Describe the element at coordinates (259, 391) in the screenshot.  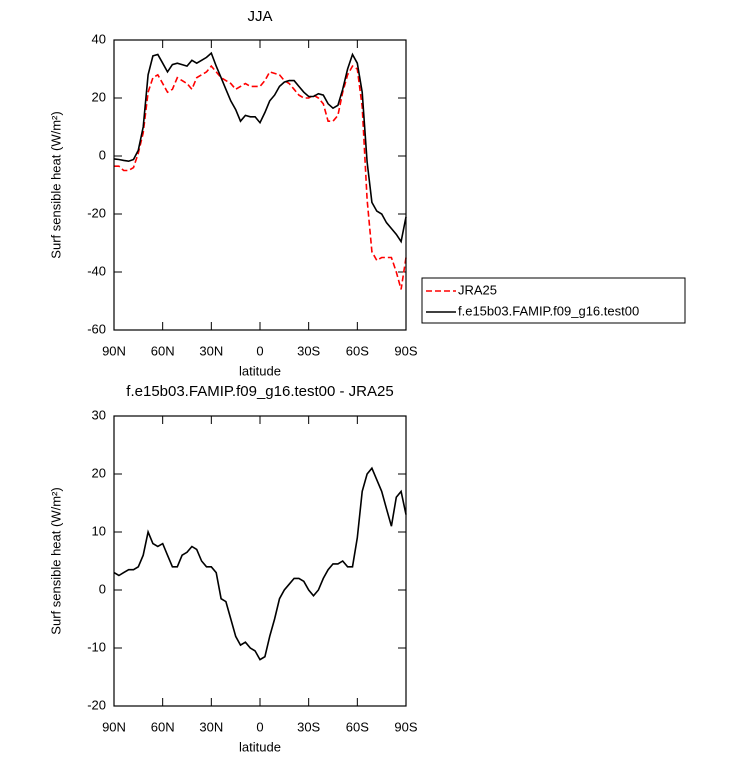
I see `chart-title: f.e15b03.FAMIP.f09_g16.test00 - JRA25` at that location.